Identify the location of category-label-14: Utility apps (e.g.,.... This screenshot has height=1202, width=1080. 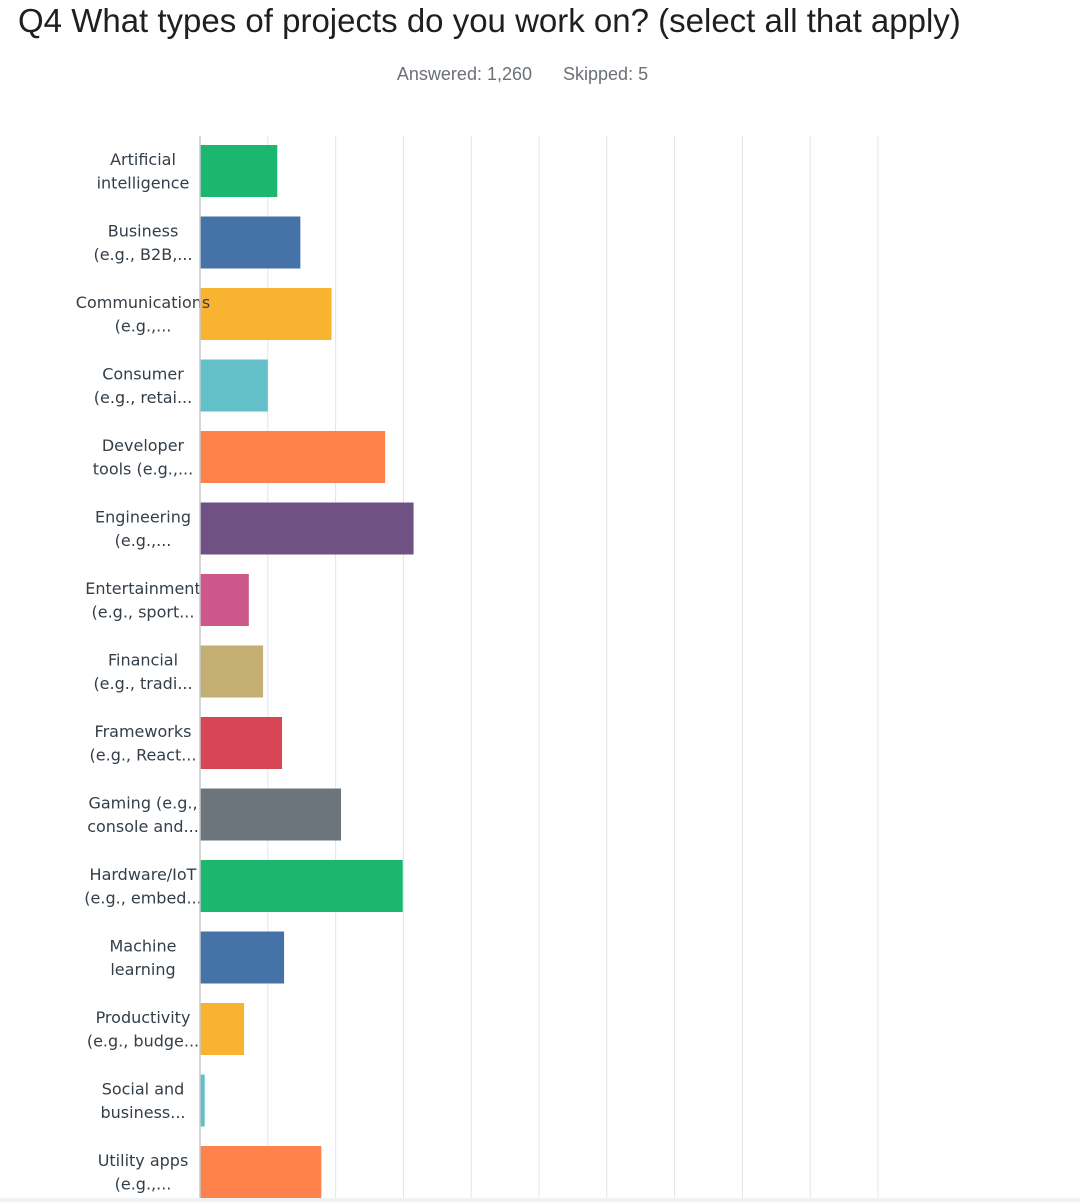
(143, 1172).